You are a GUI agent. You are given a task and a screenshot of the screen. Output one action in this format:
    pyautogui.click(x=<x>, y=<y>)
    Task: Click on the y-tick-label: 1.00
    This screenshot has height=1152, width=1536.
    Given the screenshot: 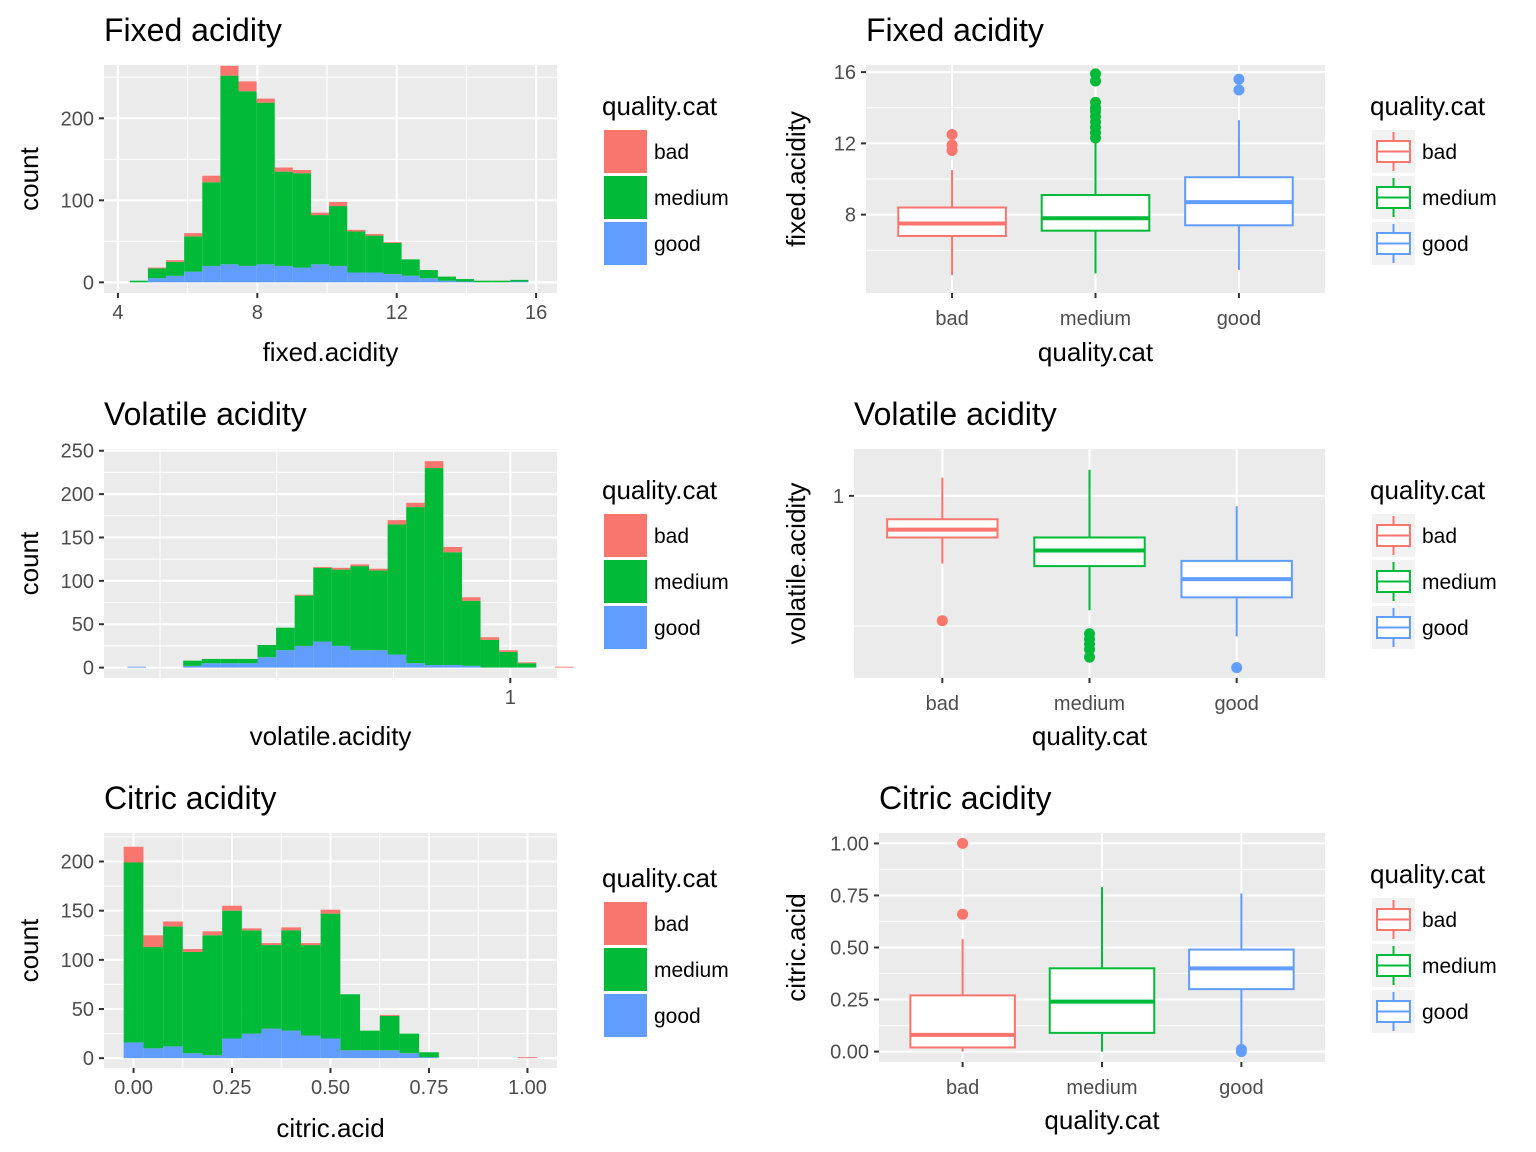 What is the action you would take?
    pyautogui.click(x=849, y=844)
    